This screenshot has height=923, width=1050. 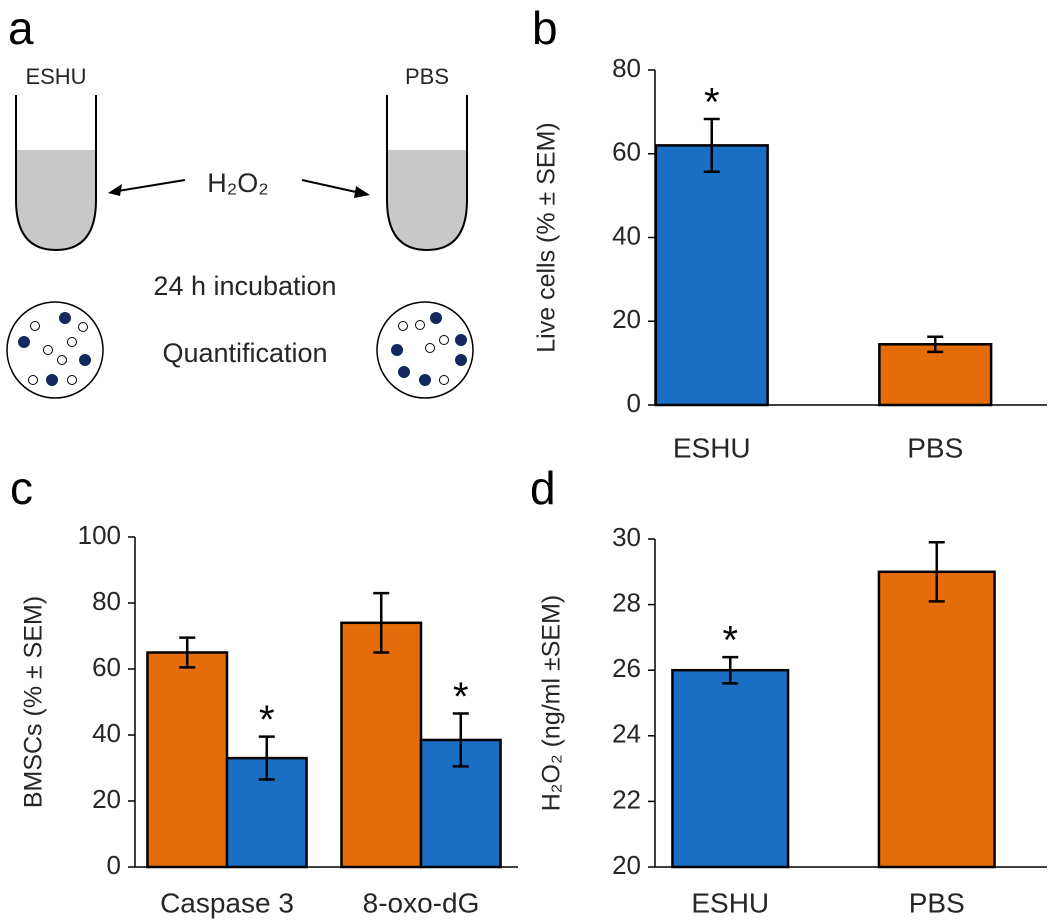 I want to click on y-tick-label: 26, so click(x=626, y=668).